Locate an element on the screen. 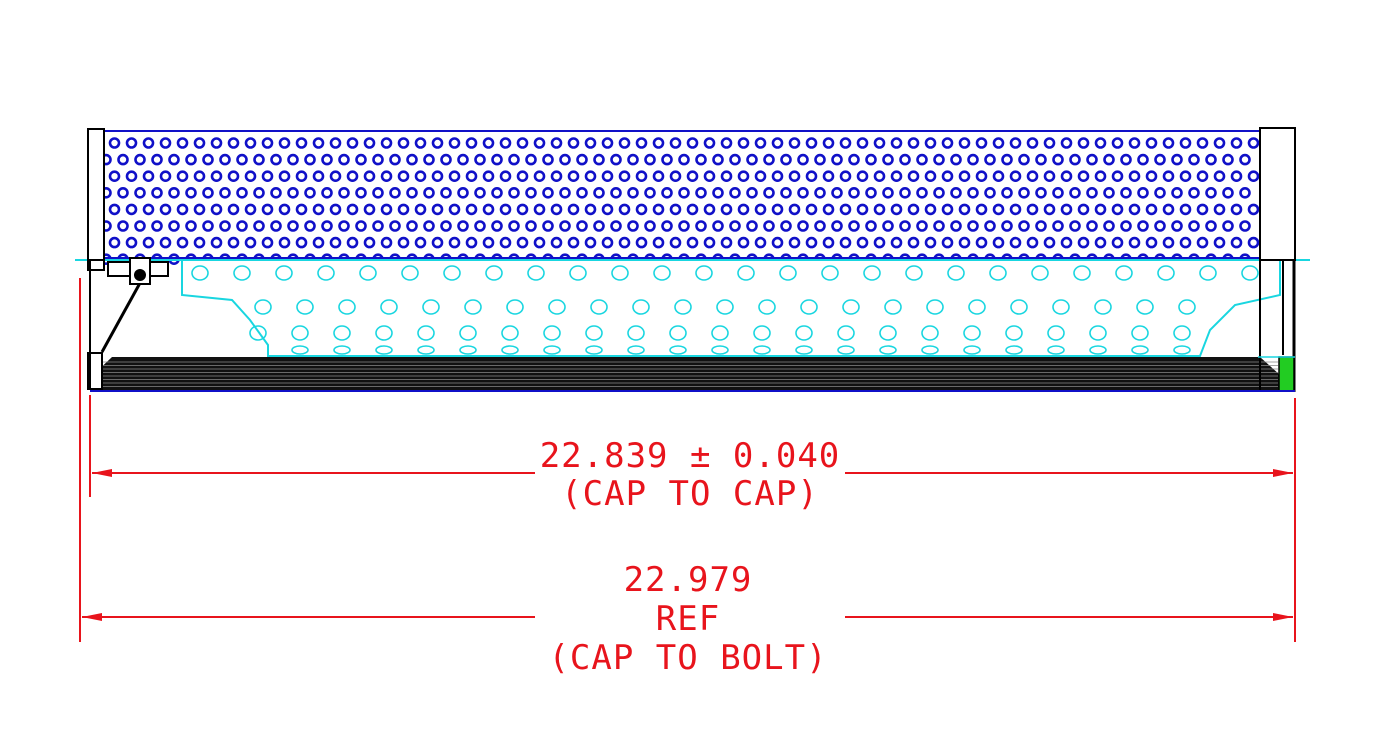 Image resolution: width=1375 pixels, height=753 pixels. left-end-cap is located at coordinates (114, 259).